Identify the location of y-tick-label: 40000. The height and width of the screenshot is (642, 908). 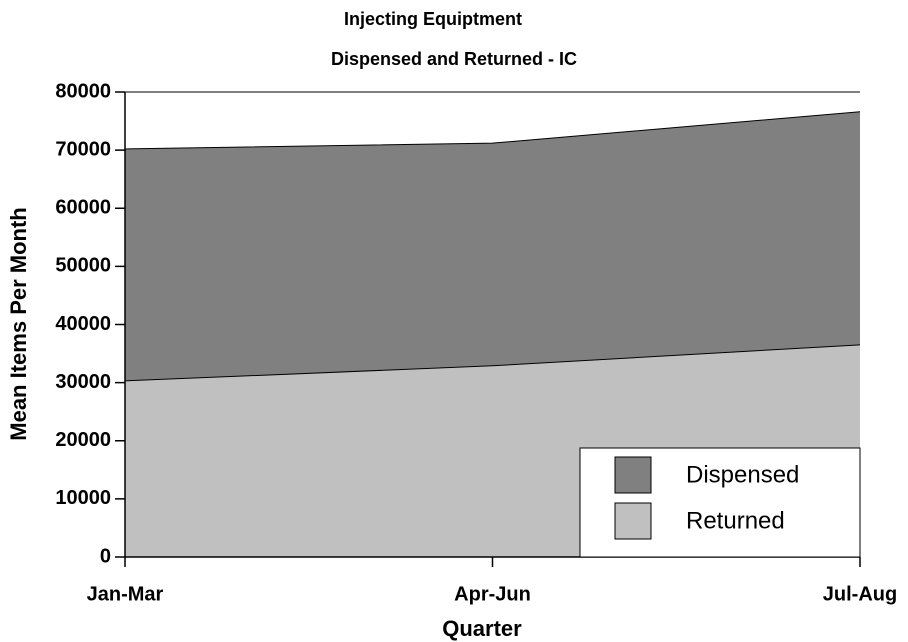
(83, 324).